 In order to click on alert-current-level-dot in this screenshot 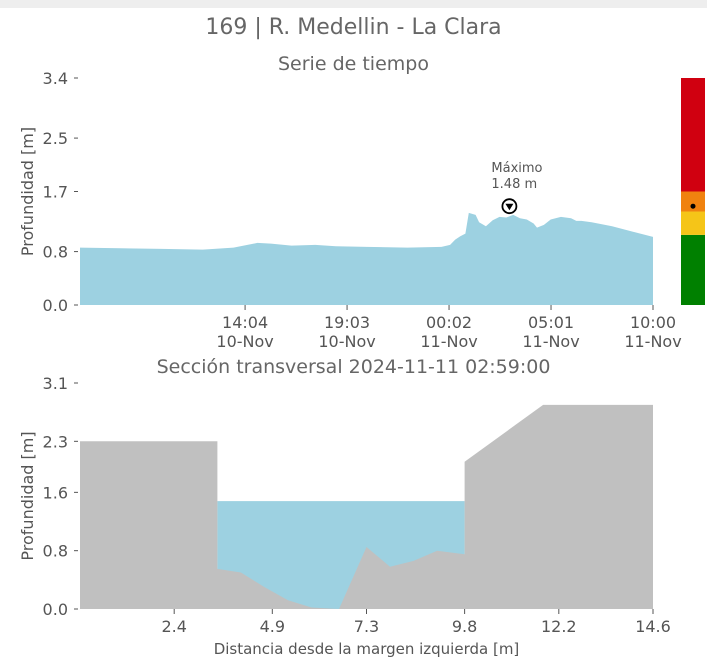, I will do `click(693, 206)`.